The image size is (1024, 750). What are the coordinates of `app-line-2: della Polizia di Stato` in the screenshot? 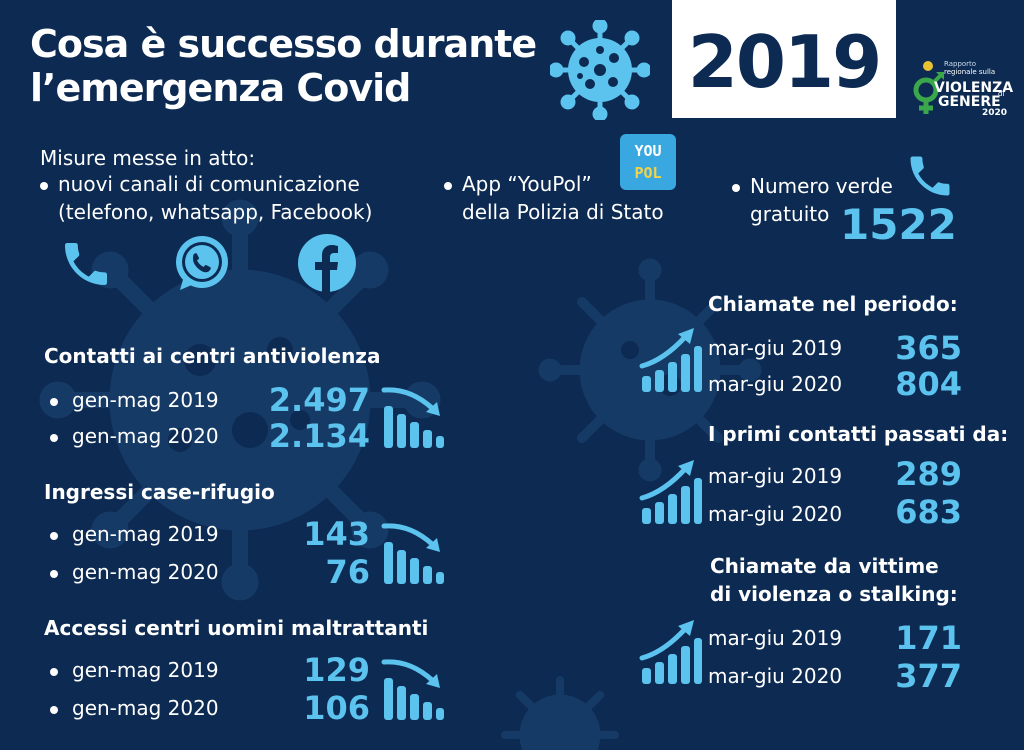 It's located at (563, 212).